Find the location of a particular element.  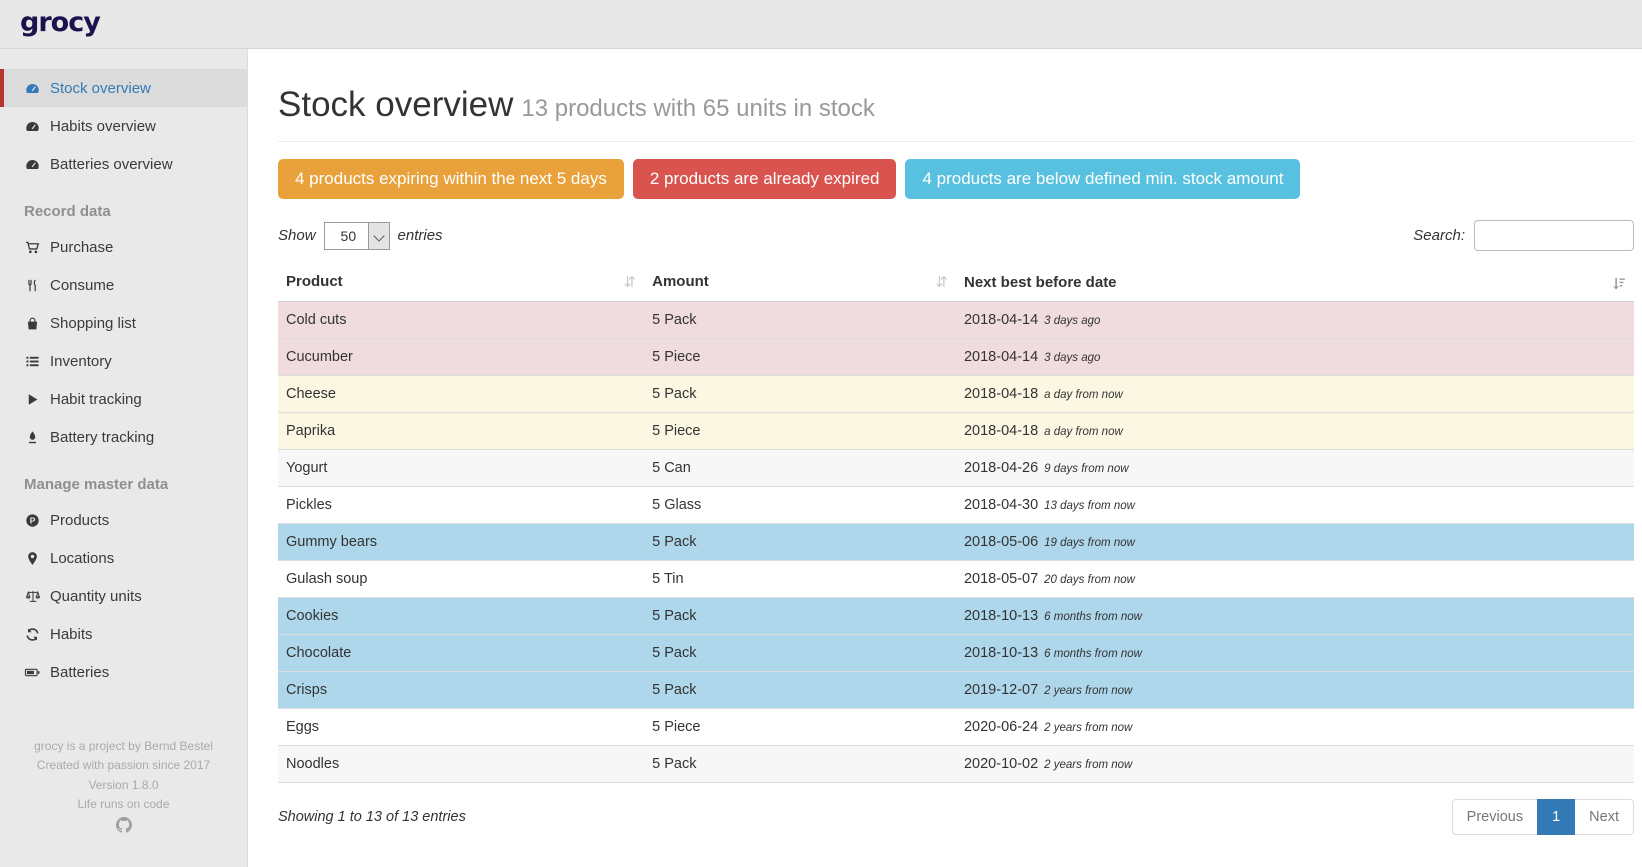

best-before-date: 2018-04-26 is located at coordinates (1001, 468).